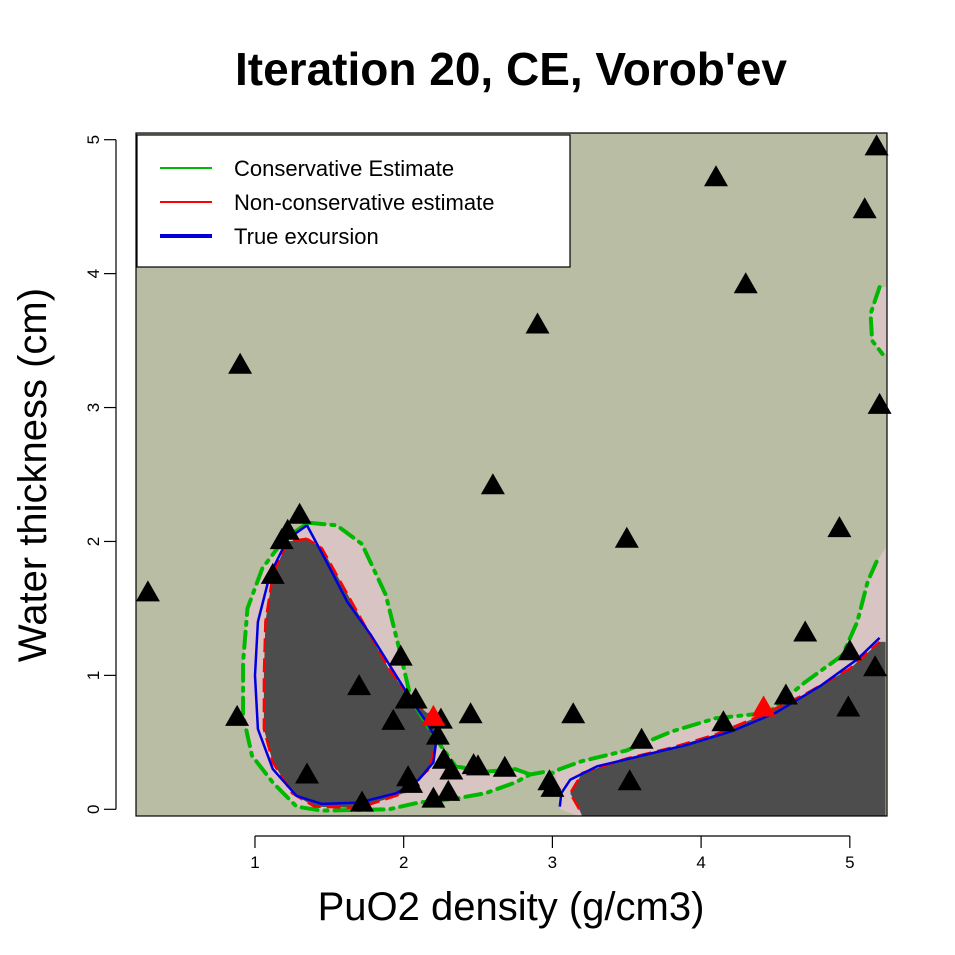  I want to click on y-tick-label: 2, so click(93, 541).